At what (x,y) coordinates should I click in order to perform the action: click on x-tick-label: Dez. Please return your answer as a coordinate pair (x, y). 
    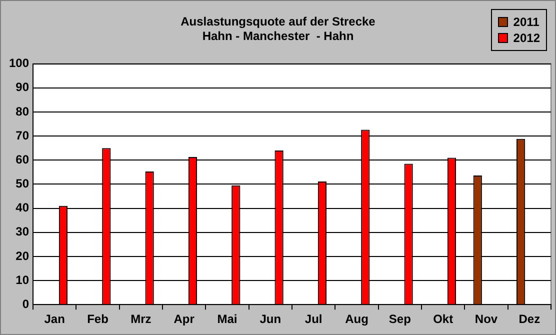
    Looking at the image, I should click on (529, 319).